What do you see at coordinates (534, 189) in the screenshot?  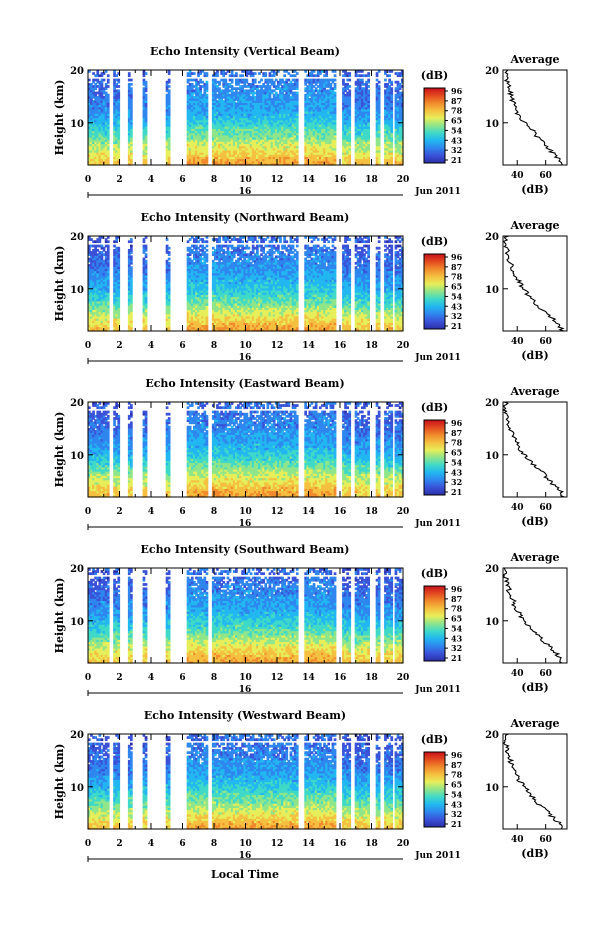 I see `profile-x-label: (dB)` at bounding box center [534, 189].